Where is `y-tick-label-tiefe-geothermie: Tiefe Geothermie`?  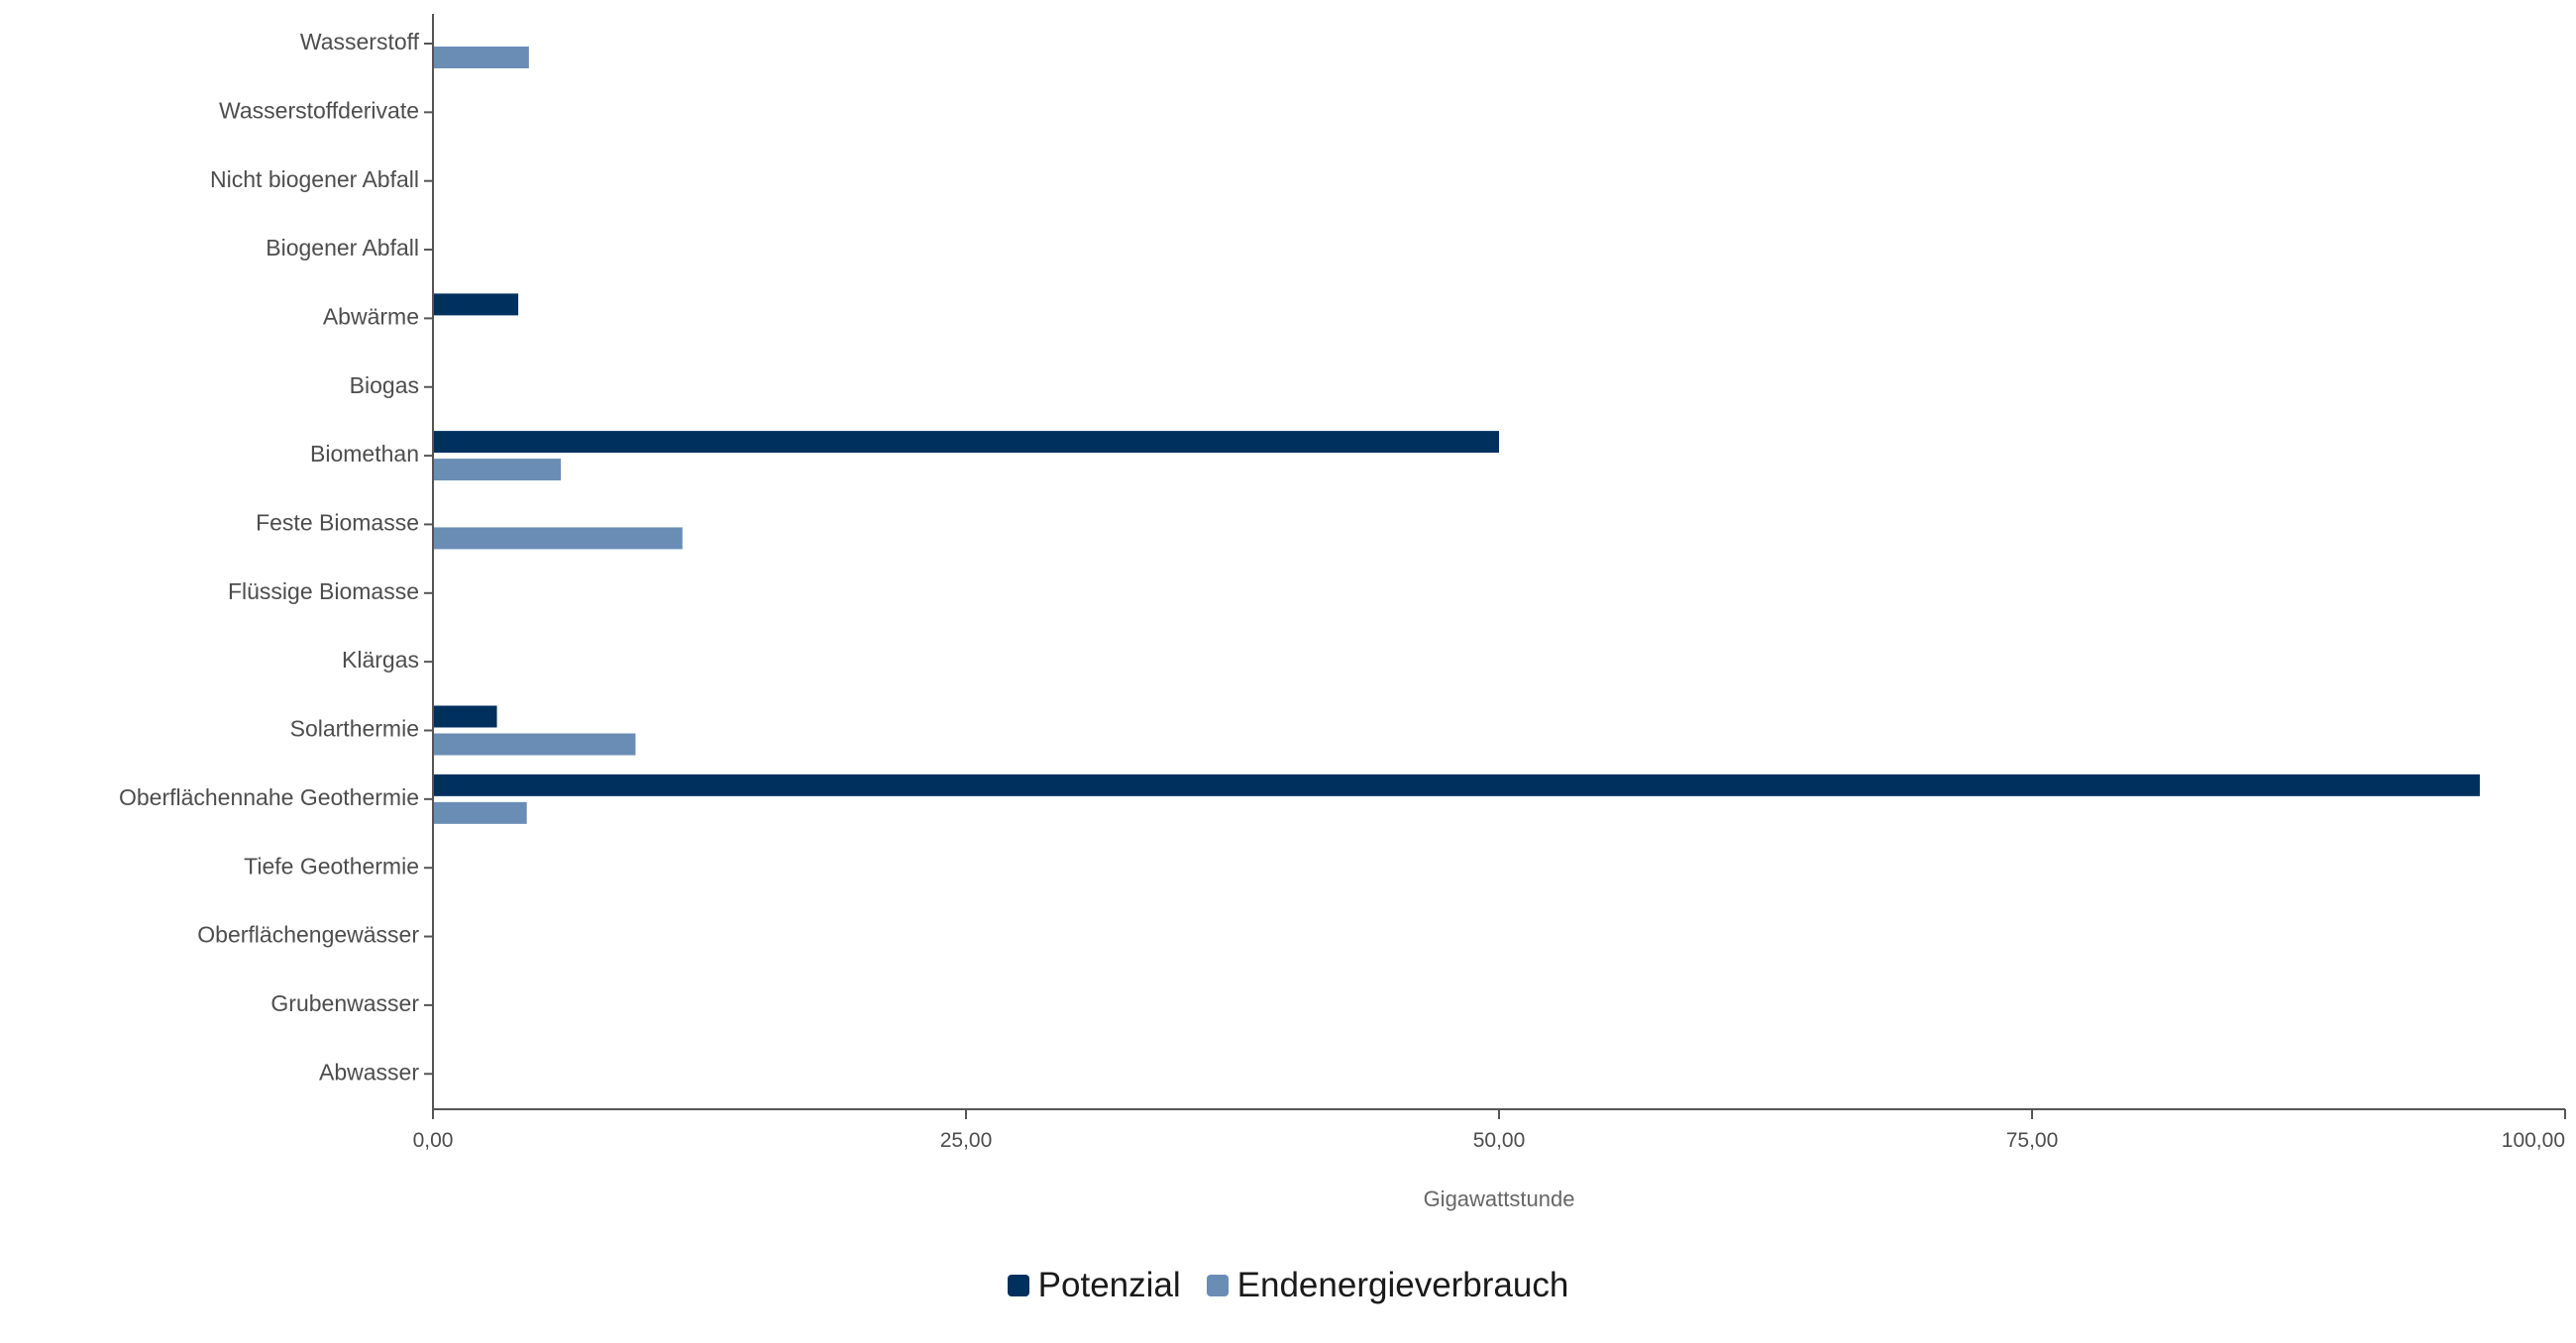
y-tick-label-tiefe-geothermie: Tiefe Geothermie is located at coordinates (332, 866).